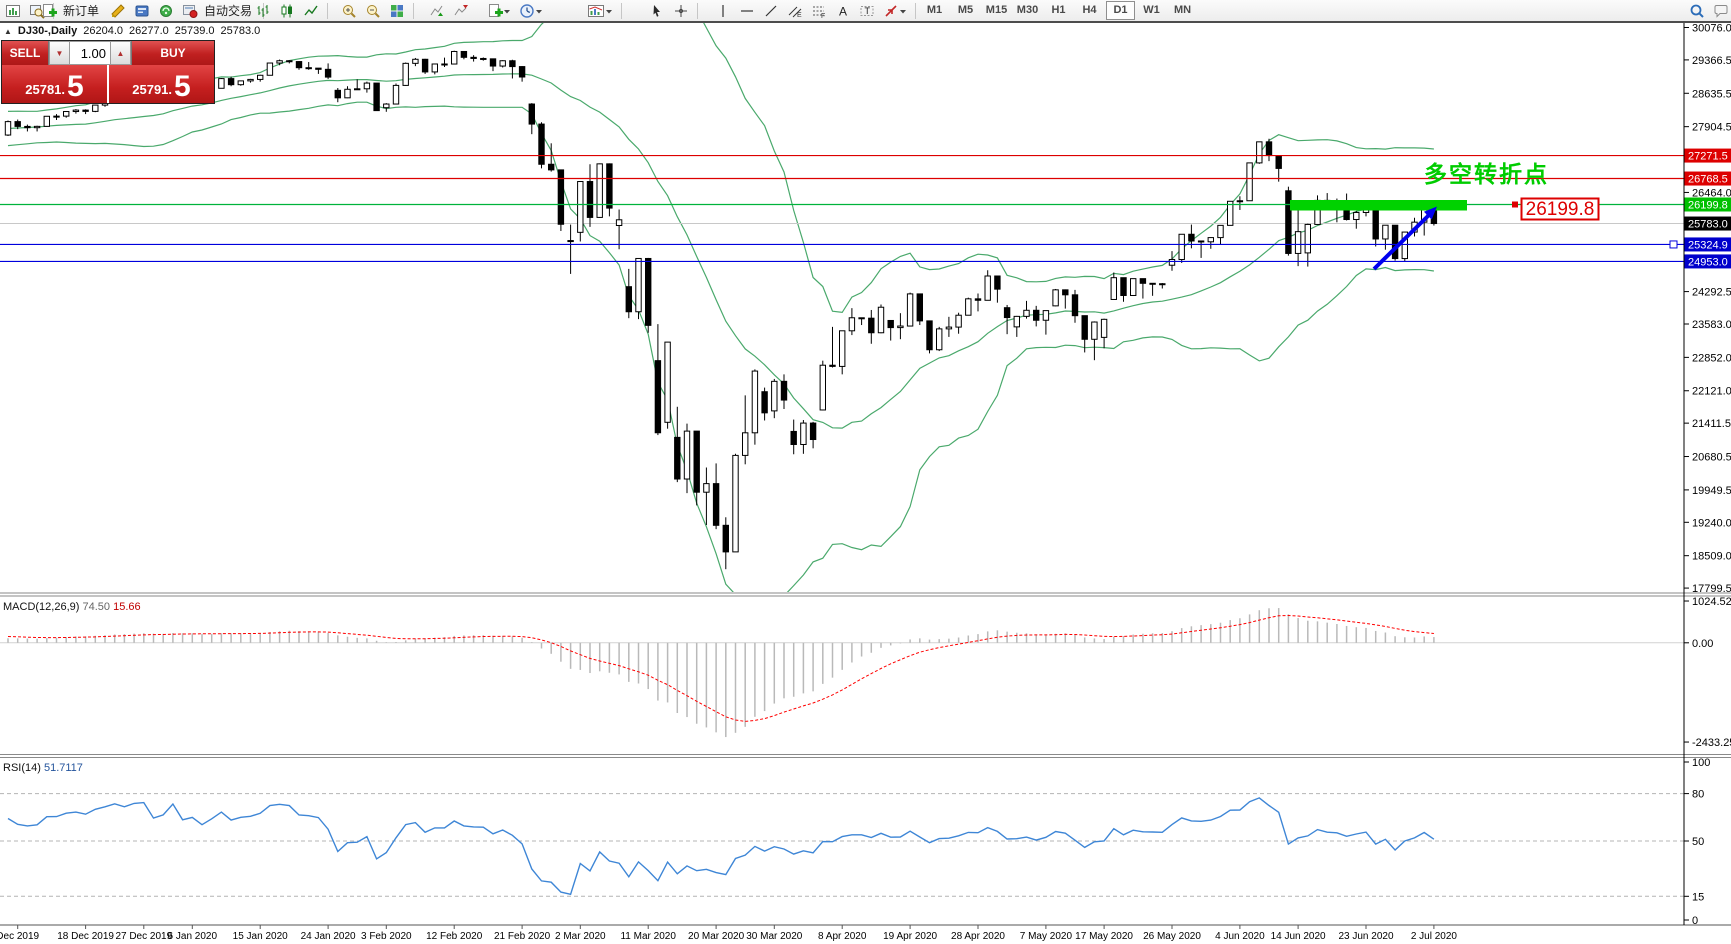 This screenshot has width=1731, height=944. Describe the element at coordinates (1702, 644) in the screenshot. I see `svg-text: 0.00` at that location.